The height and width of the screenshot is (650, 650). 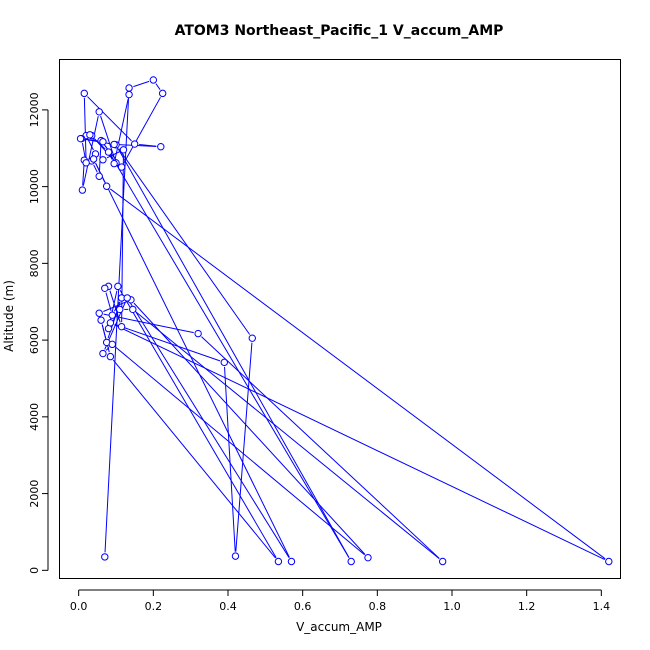 I want to click on x-tick-label: 1.4, so click(x=602, y=606).